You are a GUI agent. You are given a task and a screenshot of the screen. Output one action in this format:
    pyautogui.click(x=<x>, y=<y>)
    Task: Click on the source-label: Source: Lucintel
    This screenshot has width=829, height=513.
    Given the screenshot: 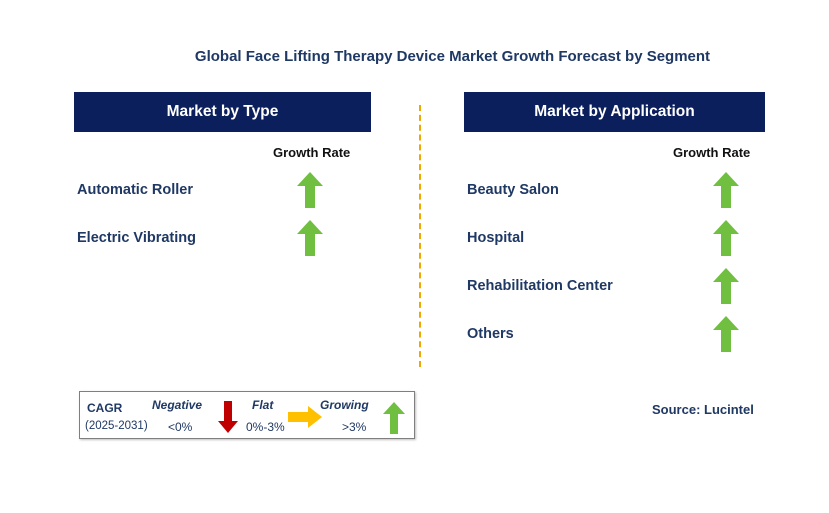 What is the action you would take?
    pyautogui.click(x=703, y=409)
    